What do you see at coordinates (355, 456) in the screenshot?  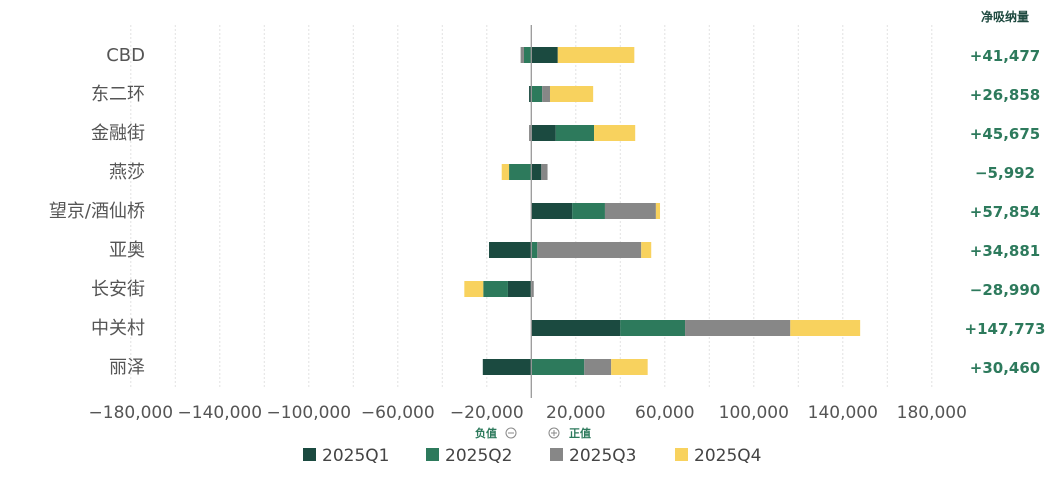 I see `legend-label: 2025Q1` at bounding box center [355, 456].